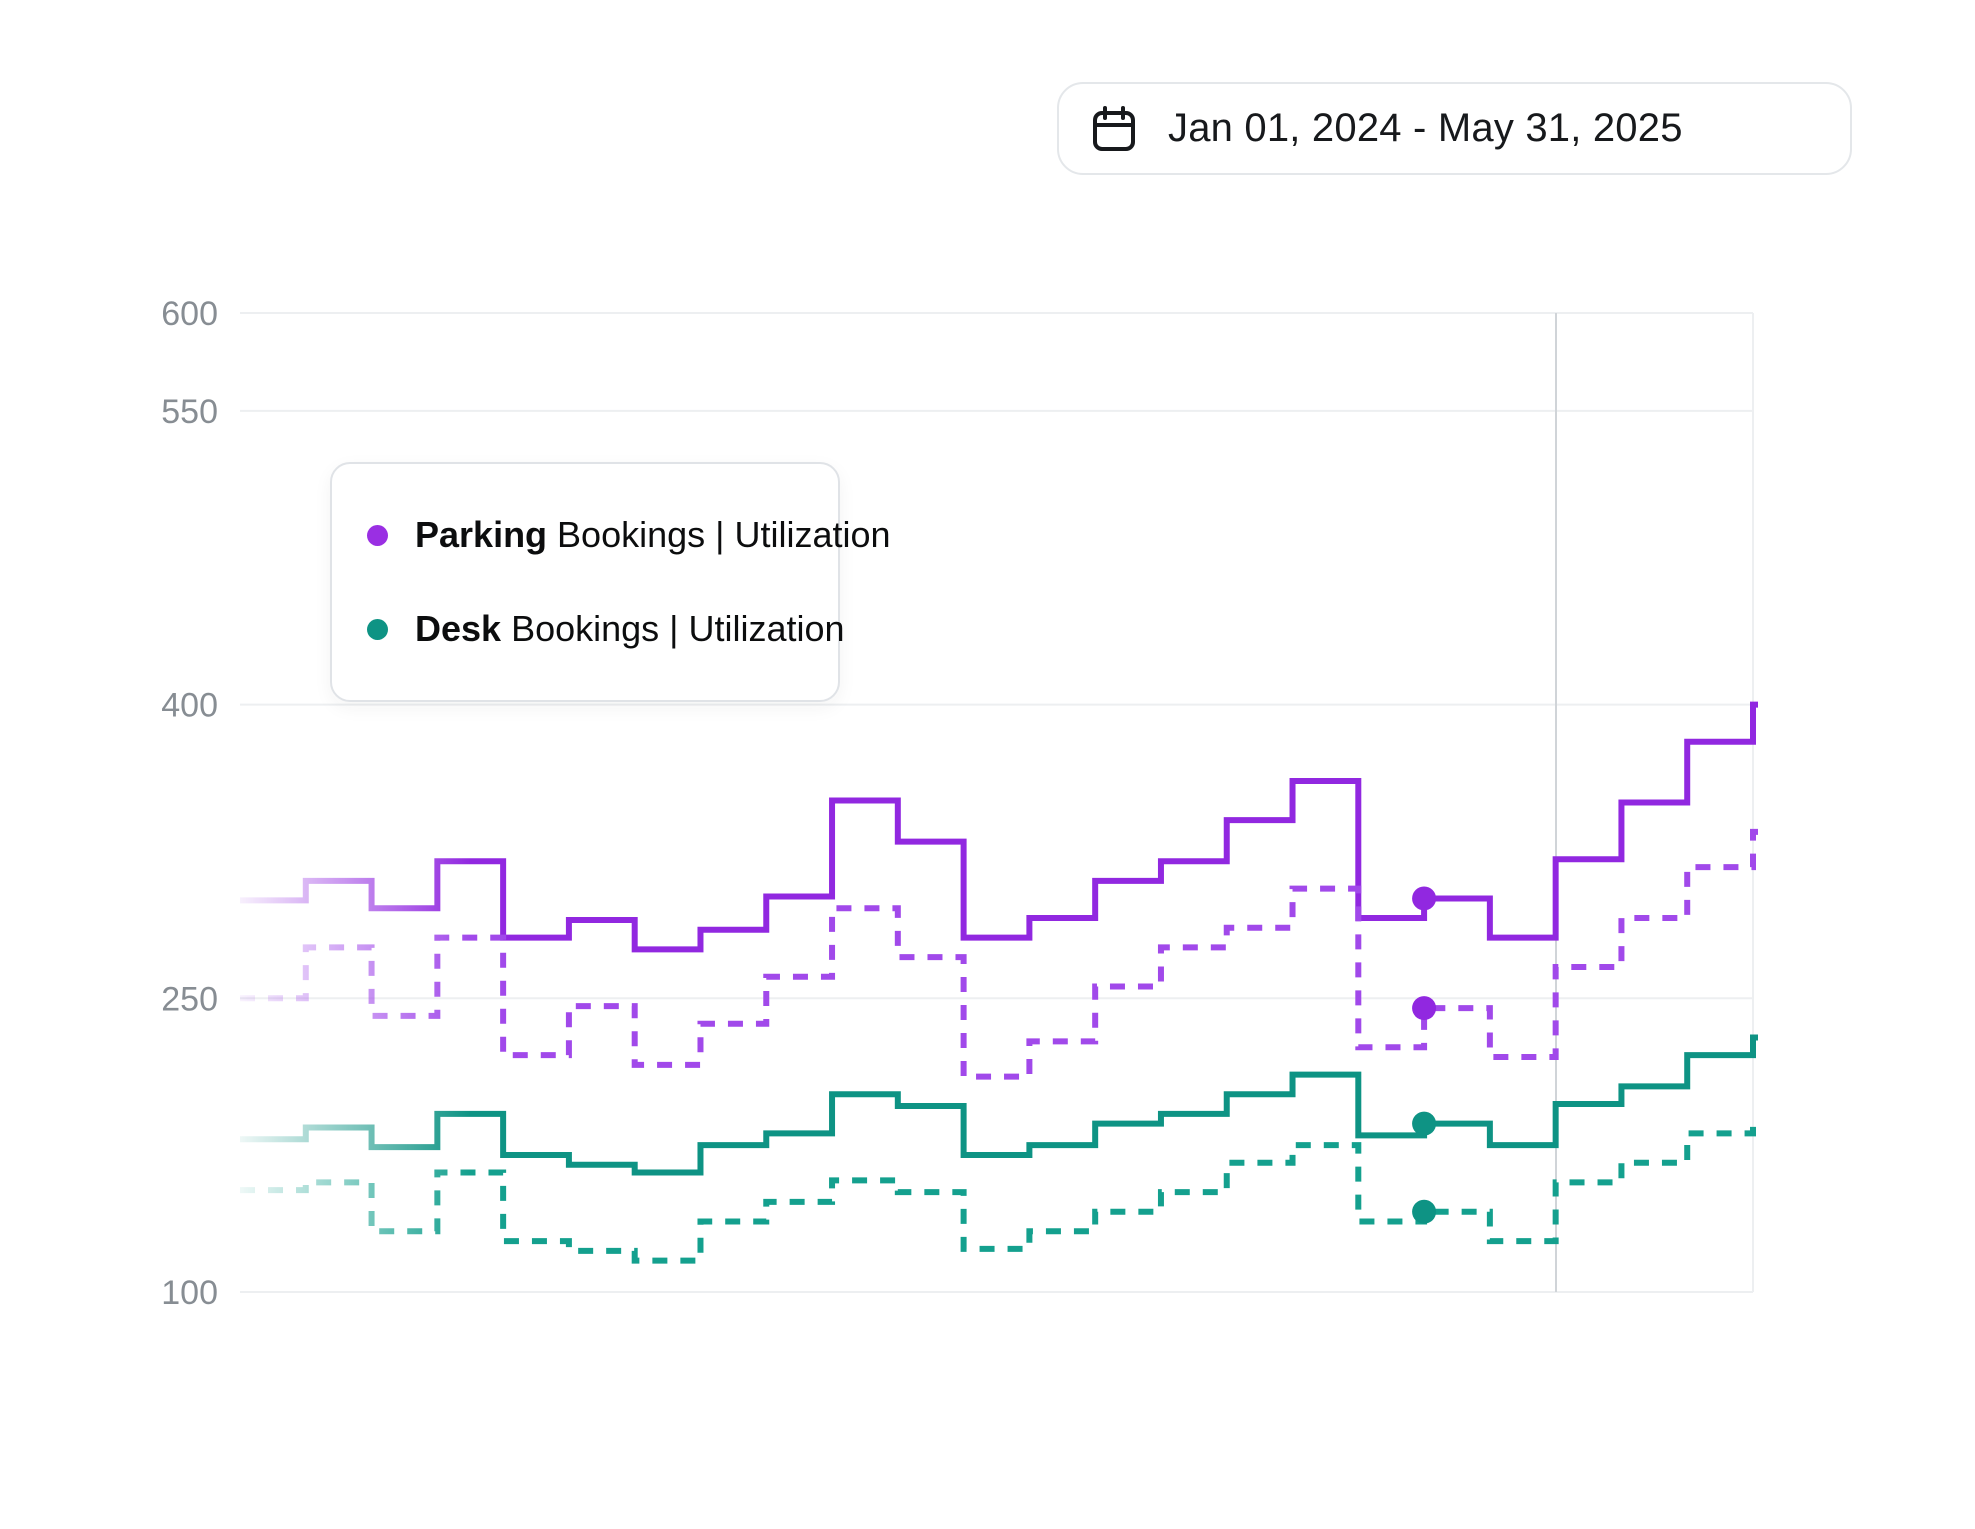 The image size is (1975, 1529). Describe the element at coordinates (1424, 1008) in the screenshot. I see `data-point-marker-parking-dashed` at that location.